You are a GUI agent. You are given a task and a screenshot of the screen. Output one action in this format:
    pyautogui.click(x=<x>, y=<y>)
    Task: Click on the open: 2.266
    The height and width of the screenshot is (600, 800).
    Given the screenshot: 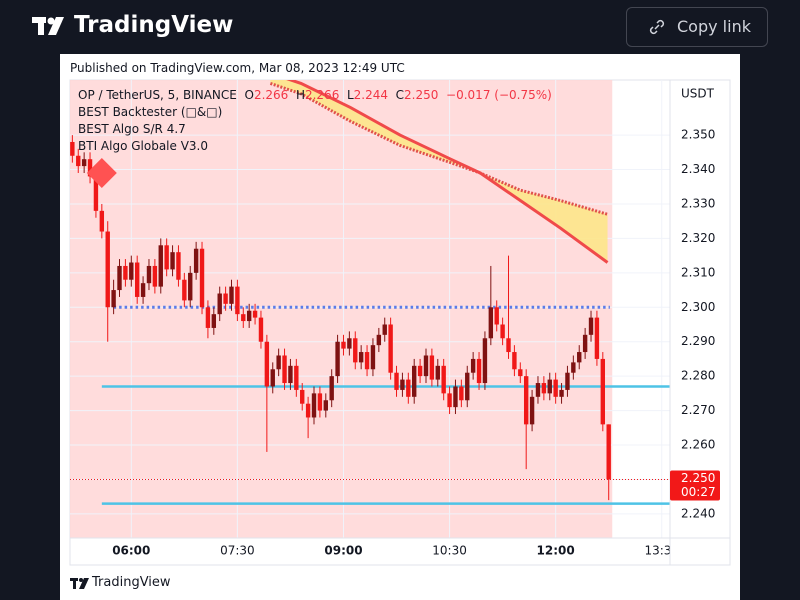 What is the action you would take?
    pyautogui.click(x=271, y=95)
    